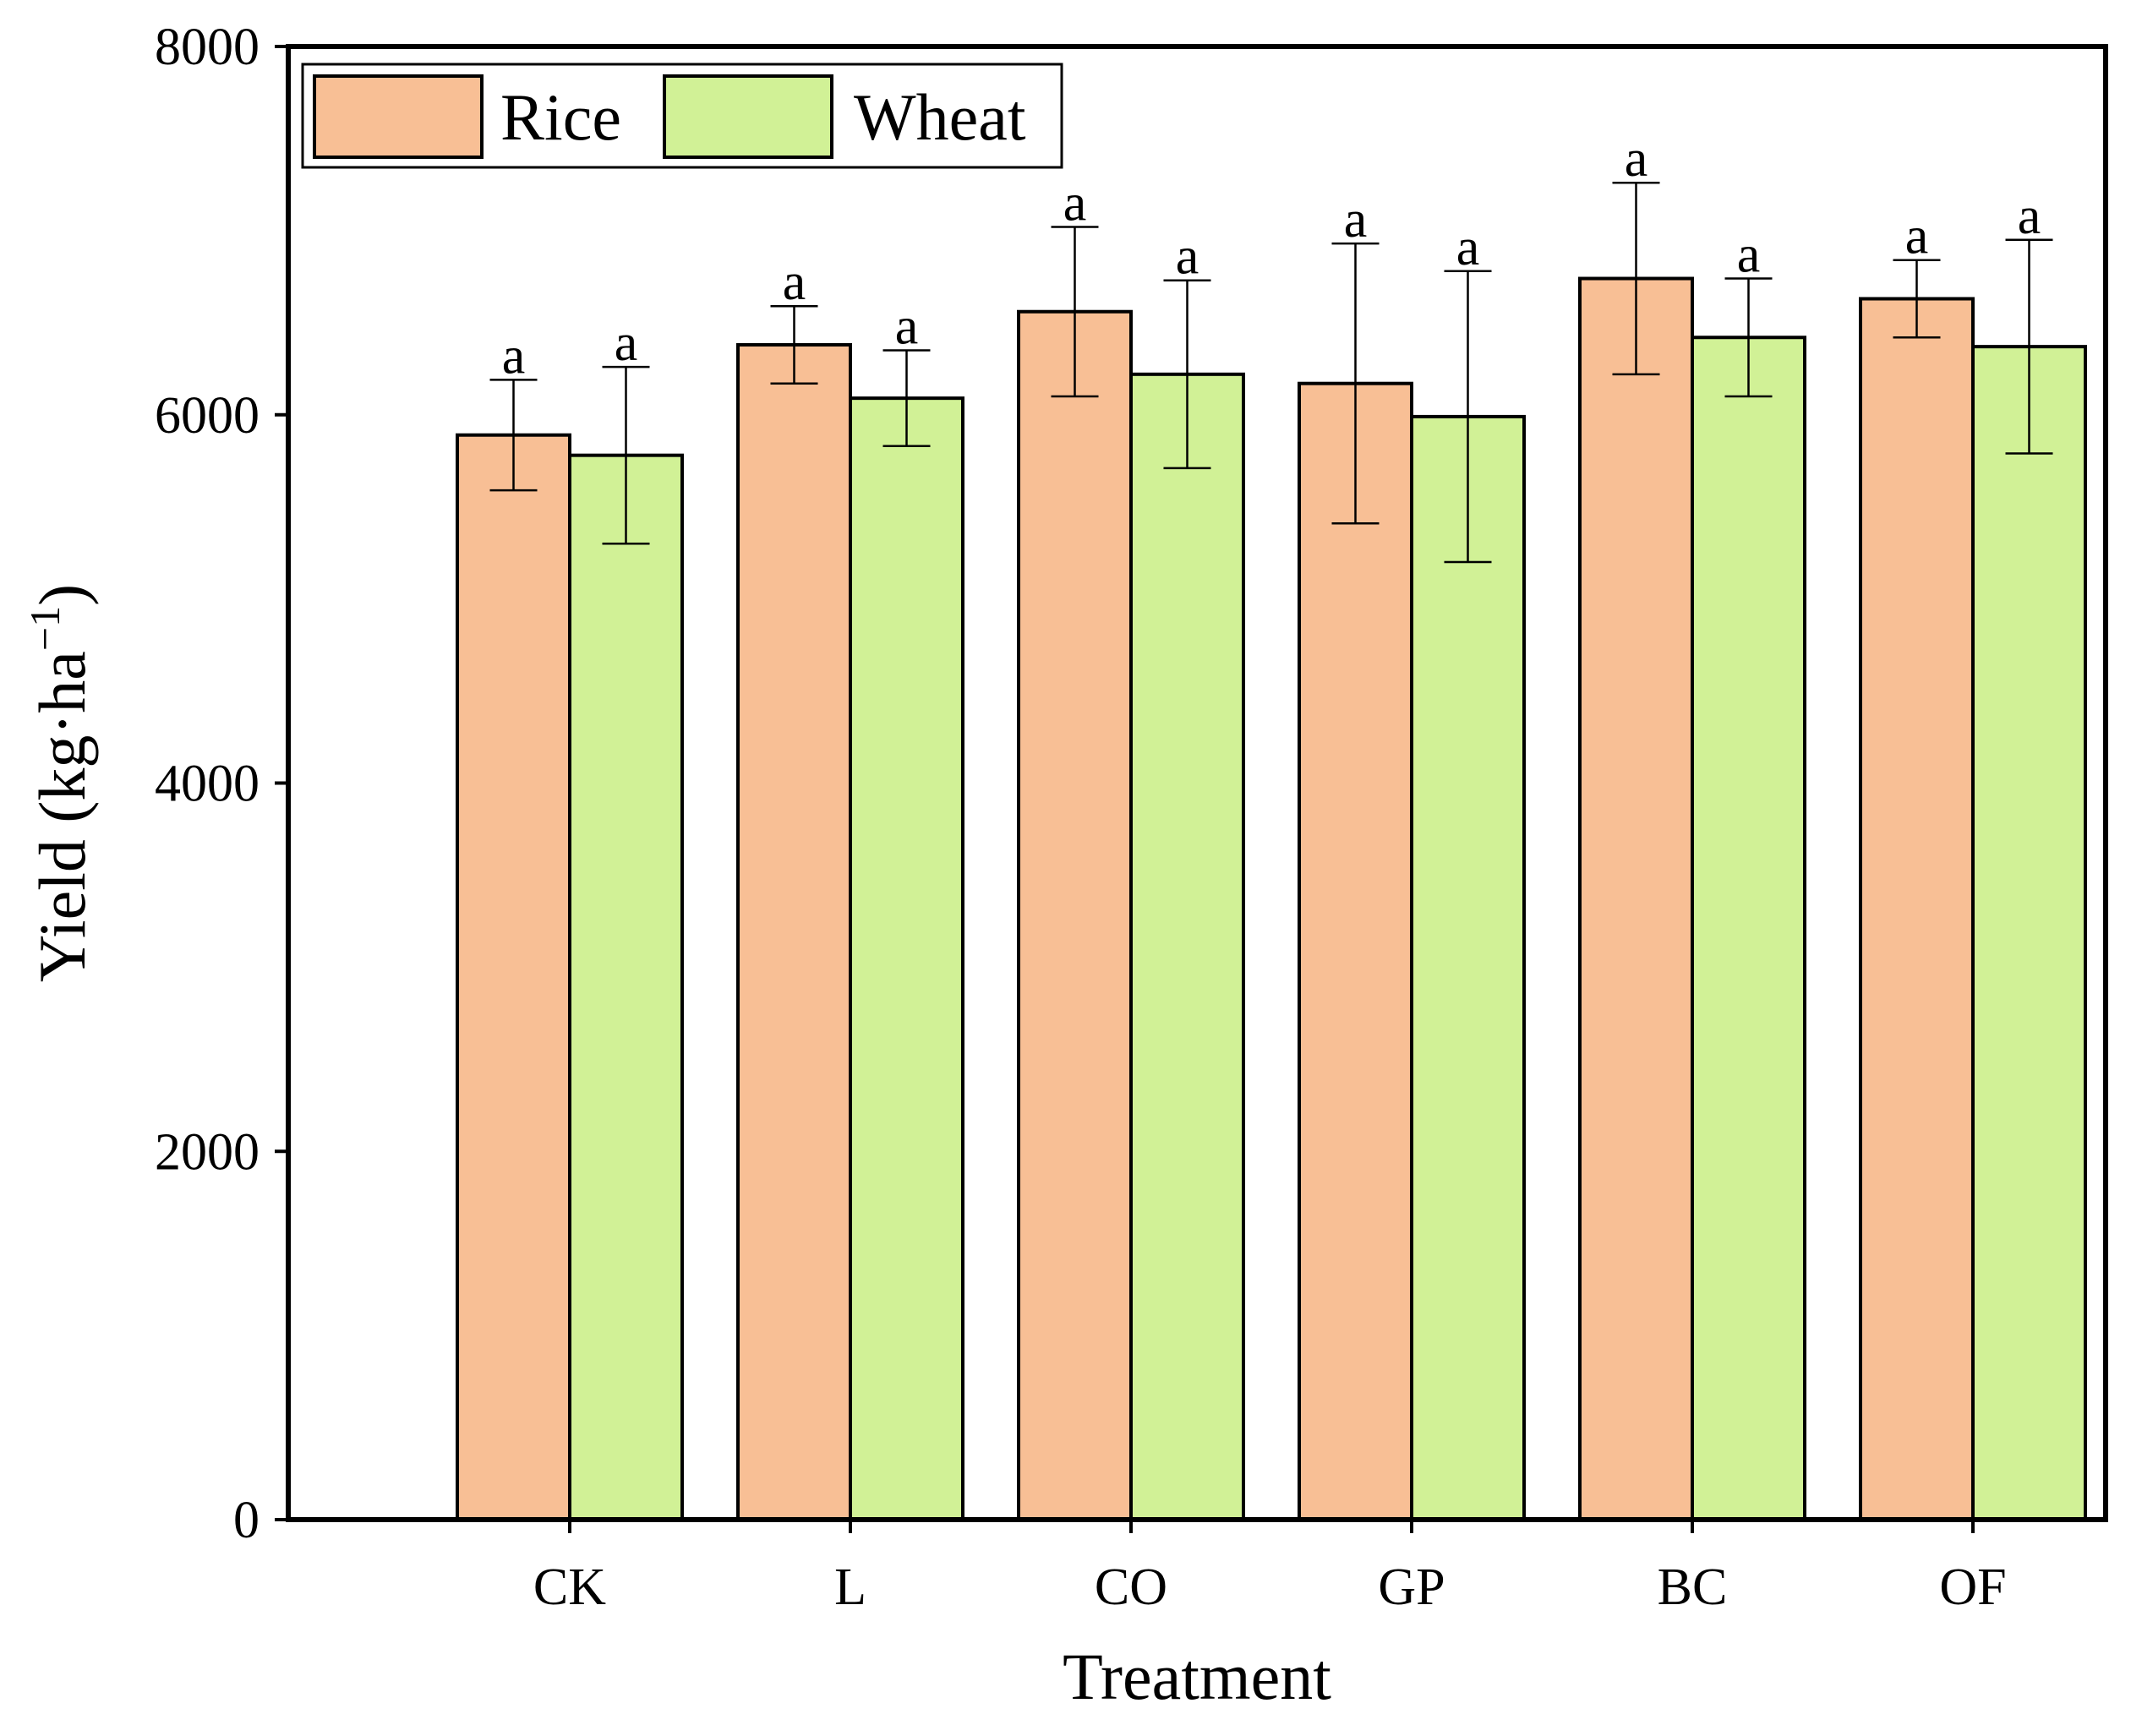 This screenshot has height=1736, width=2131. I want to click on bar-wheat-co, so click(1187, 946).